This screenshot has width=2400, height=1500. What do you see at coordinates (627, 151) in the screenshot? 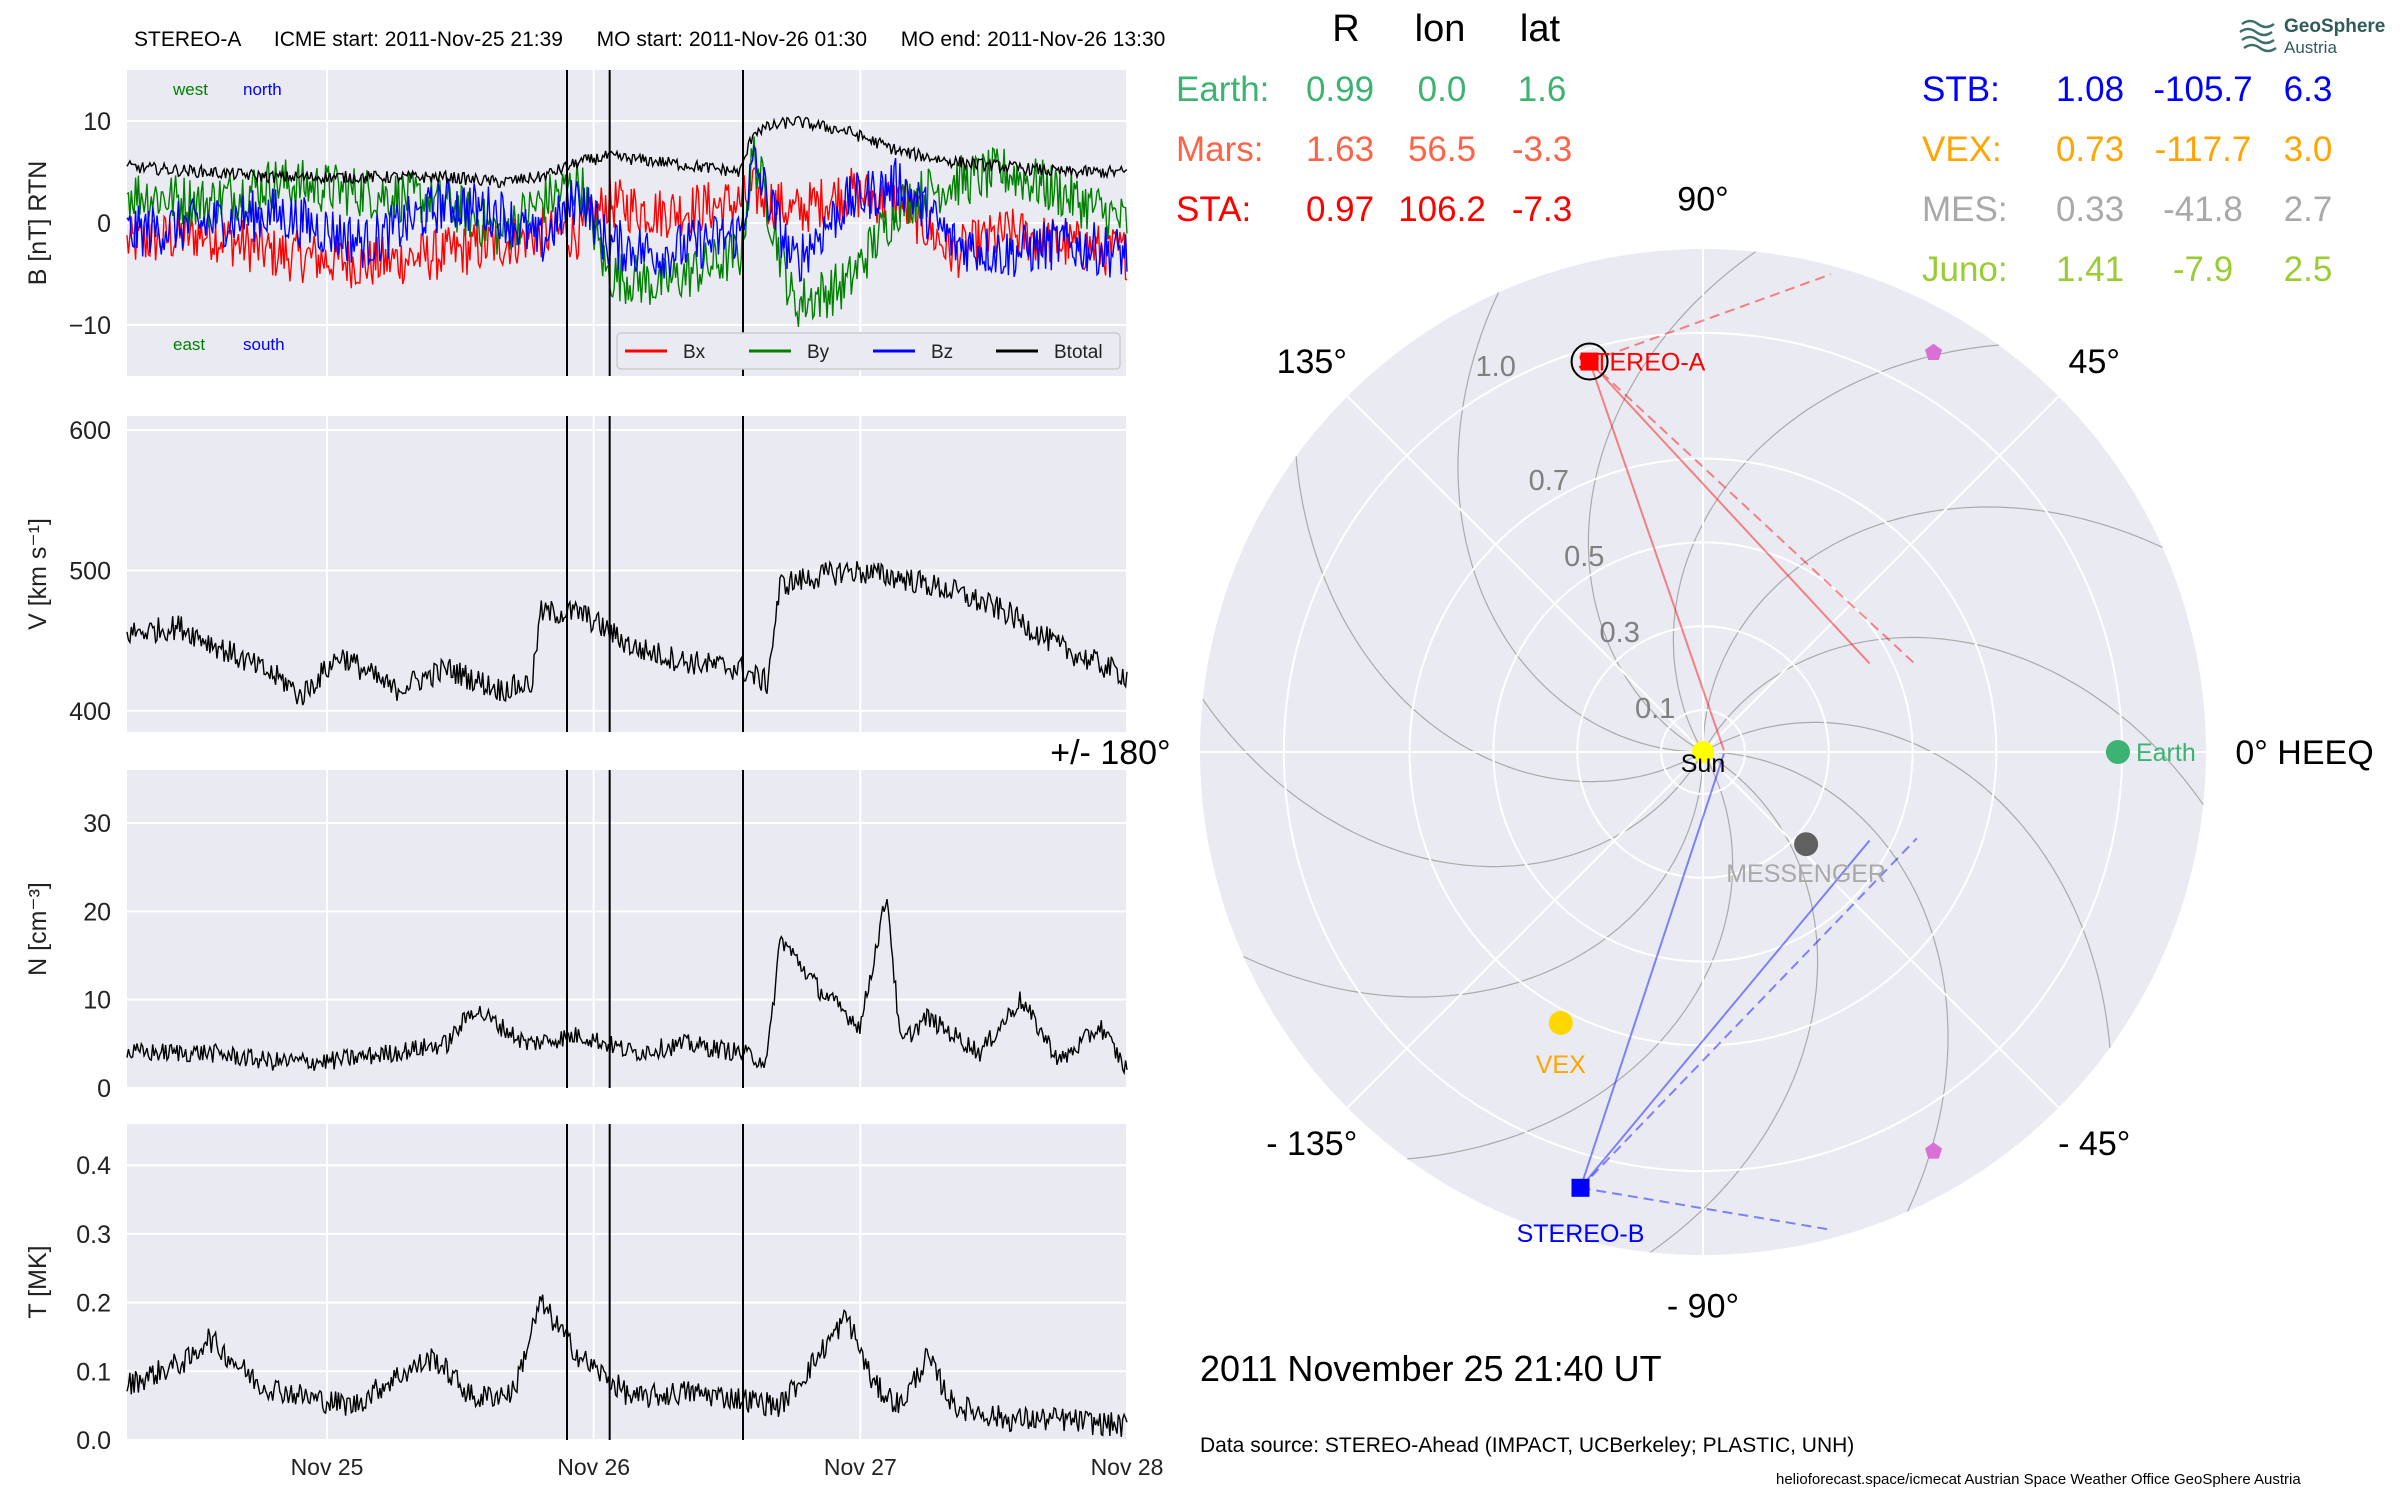
I see `series-line-btotal` at bounding box center [627, 151].